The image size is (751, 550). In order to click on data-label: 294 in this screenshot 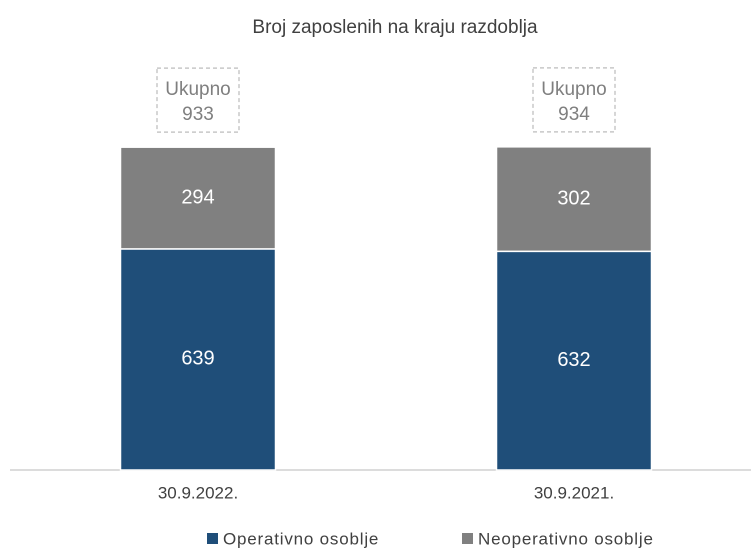, I will do `click(197, 197)`.